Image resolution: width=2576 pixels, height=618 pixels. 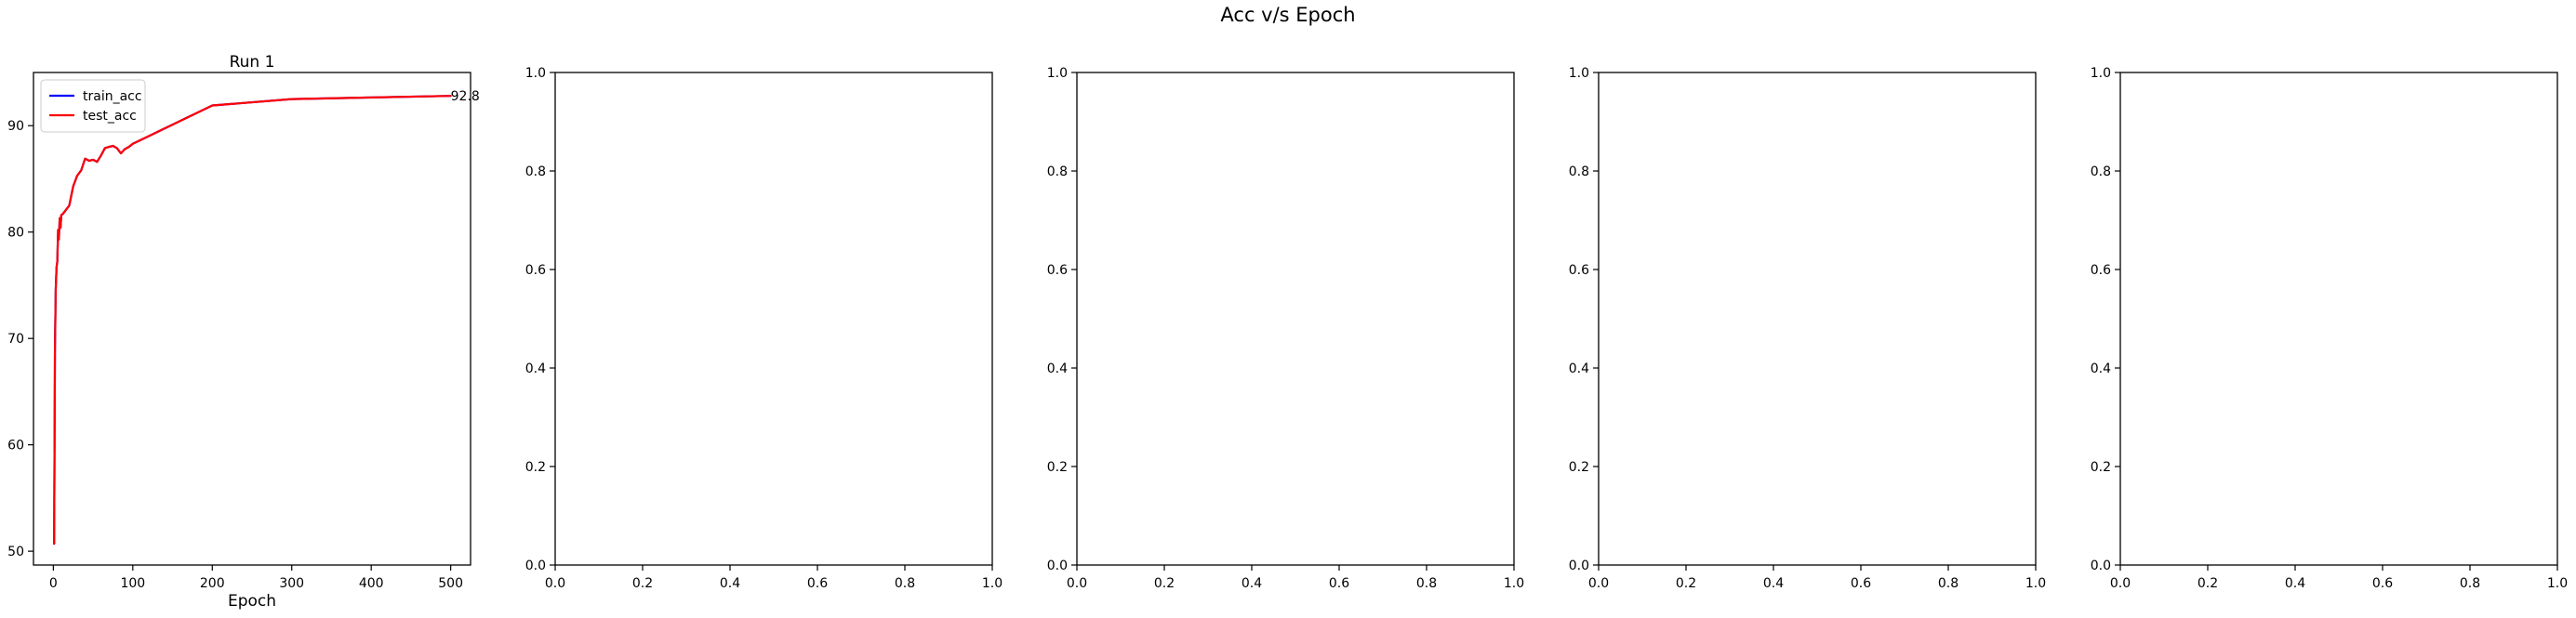 I want to click on series-line-train-acc, so click(x=252, y=320).